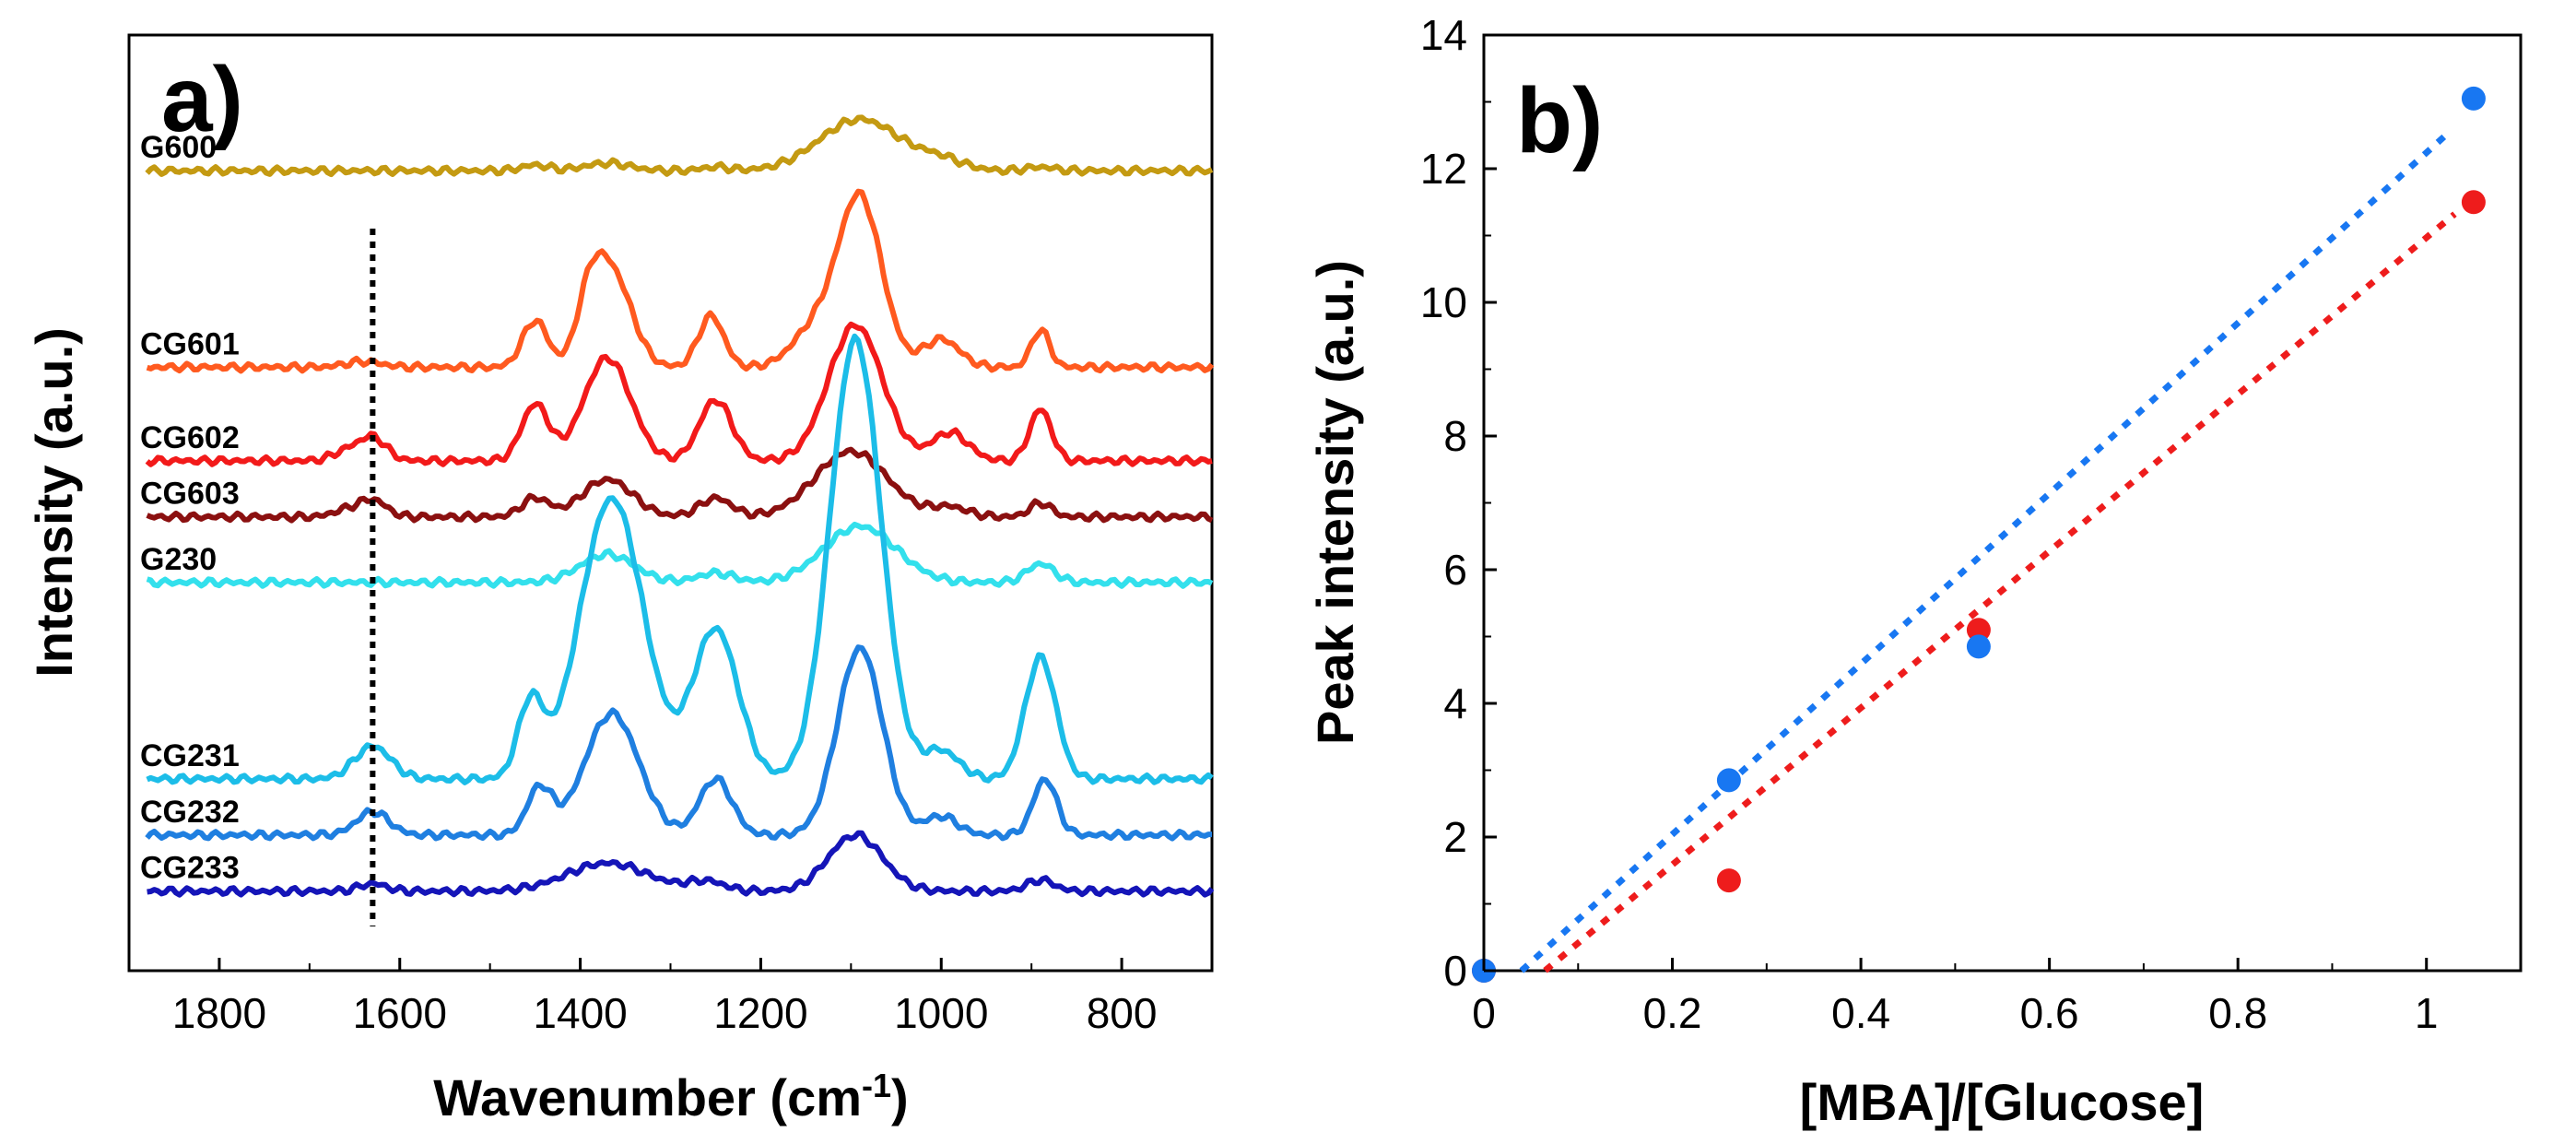  Describe the element at coordinates (1455, 703) in the screenshot. I see `y-tick-label: 4` at that location.